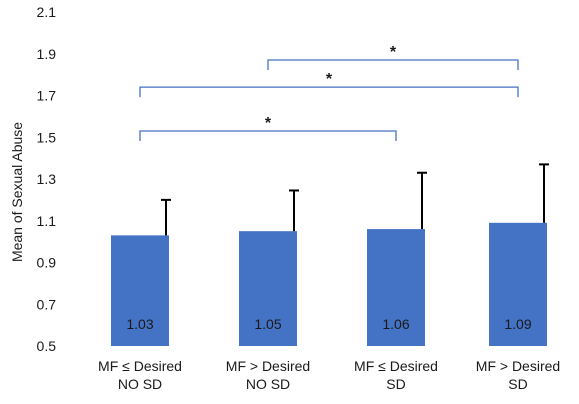  What do you see at coordinates (517, 324) in the screenshot?
I see `value-label: 1.09` at bounding box center [517, 324].